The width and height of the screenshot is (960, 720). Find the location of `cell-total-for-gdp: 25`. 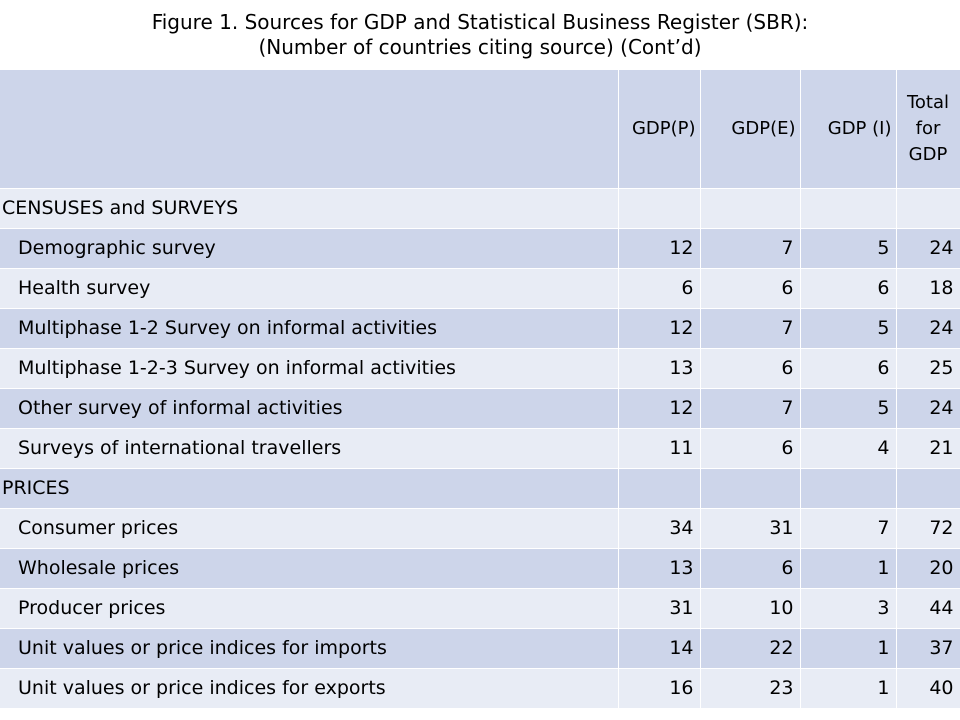

cell-total-for-gdp: 25 is located at coordinates (928, 368).